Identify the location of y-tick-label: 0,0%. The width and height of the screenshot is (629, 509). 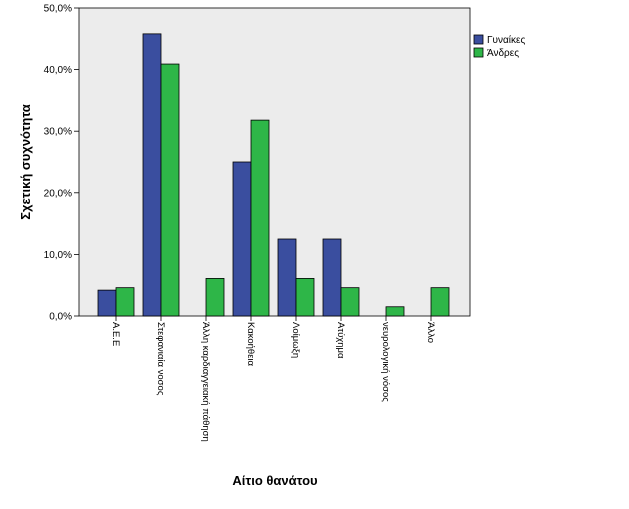
(60, 317).